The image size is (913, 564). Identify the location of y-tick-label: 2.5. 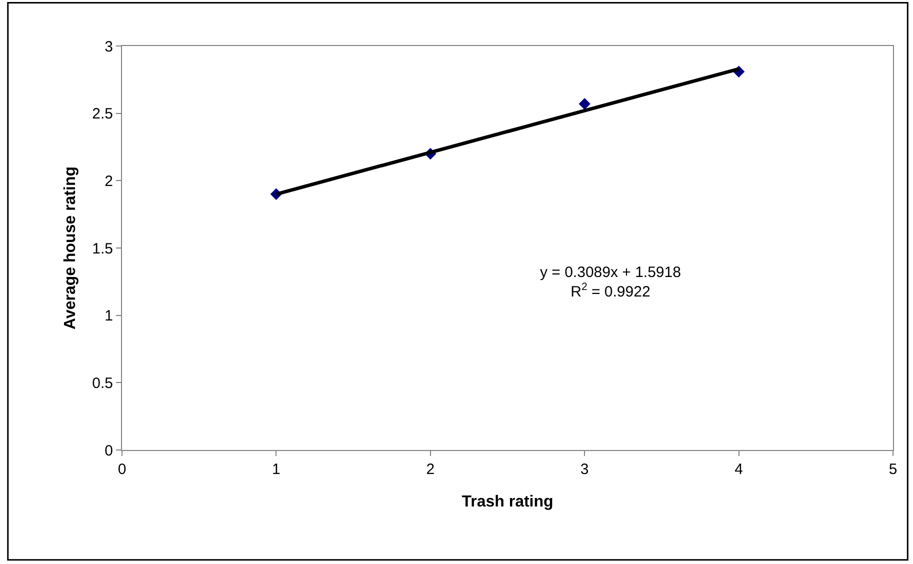
(102, 114).